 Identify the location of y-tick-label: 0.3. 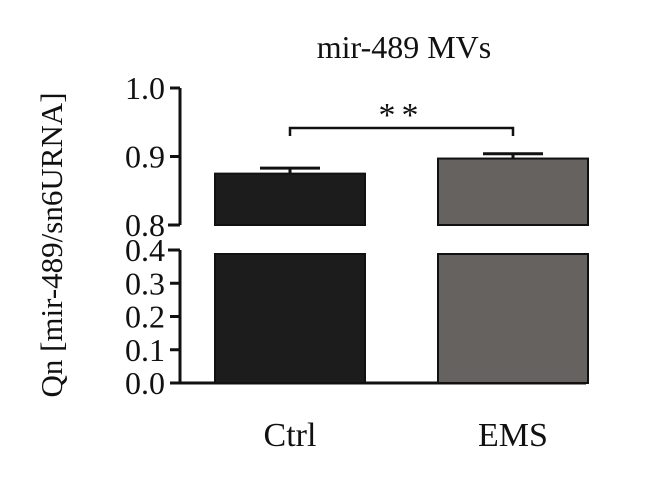
(145, 283).